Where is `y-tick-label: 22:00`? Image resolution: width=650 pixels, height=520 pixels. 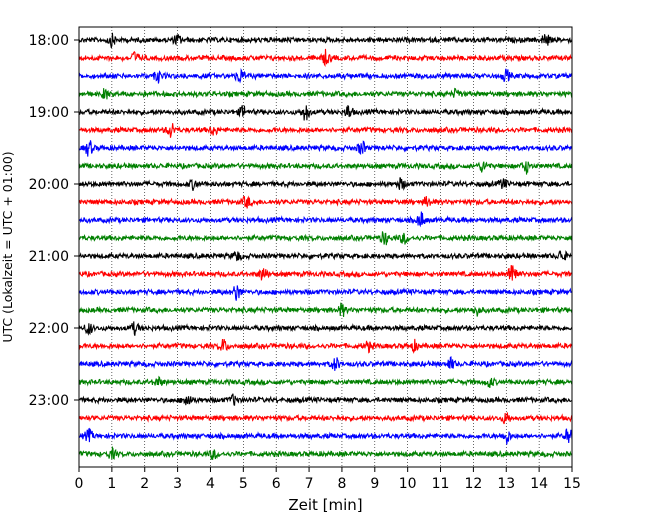
y-tick-label: 22:00 is located at coordinates (49, 329).